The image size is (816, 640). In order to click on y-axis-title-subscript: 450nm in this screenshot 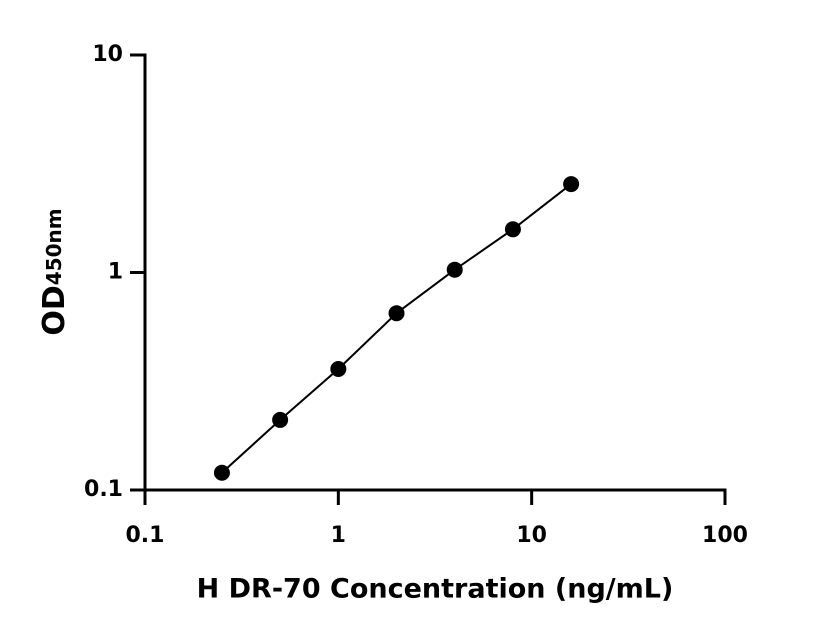, I will do `click(54, 246)`.